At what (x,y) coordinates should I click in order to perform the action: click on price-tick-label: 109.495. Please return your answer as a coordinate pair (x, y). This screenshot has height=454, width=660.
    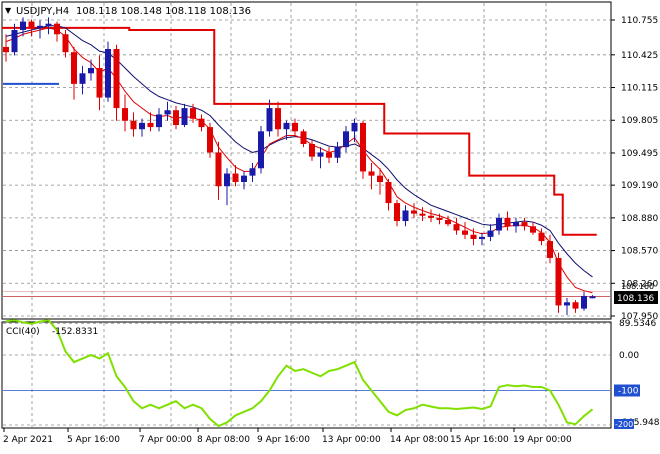
    Looking at the image, I should click on (639, 154).